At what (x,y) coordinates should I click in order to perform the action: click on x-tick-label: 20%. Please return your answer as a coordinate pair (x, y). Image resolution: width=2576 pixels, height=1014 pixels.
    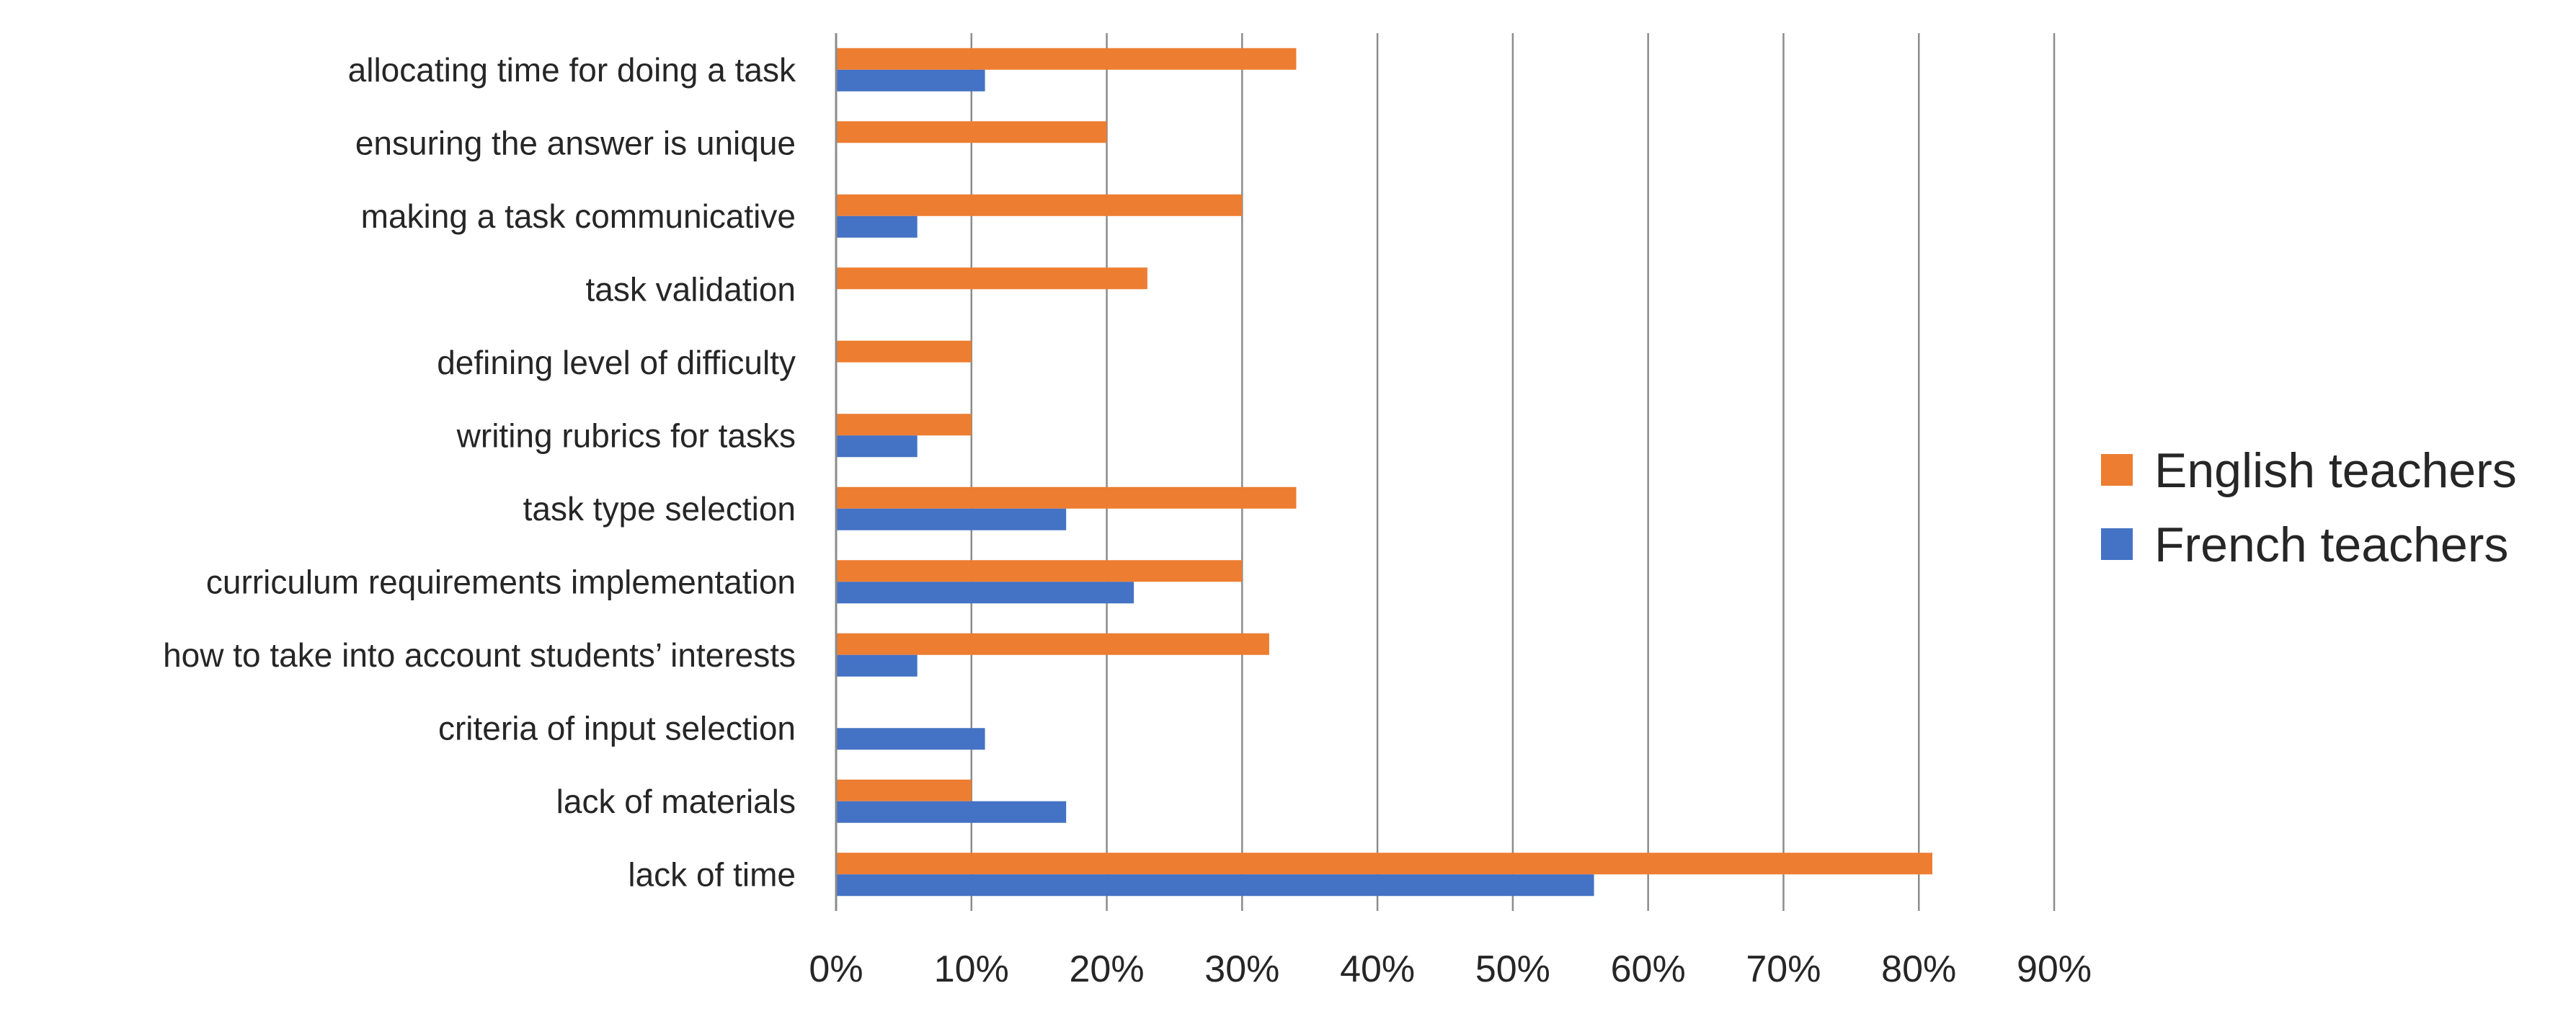
    Looking at the image, I should click on (1107, 969).